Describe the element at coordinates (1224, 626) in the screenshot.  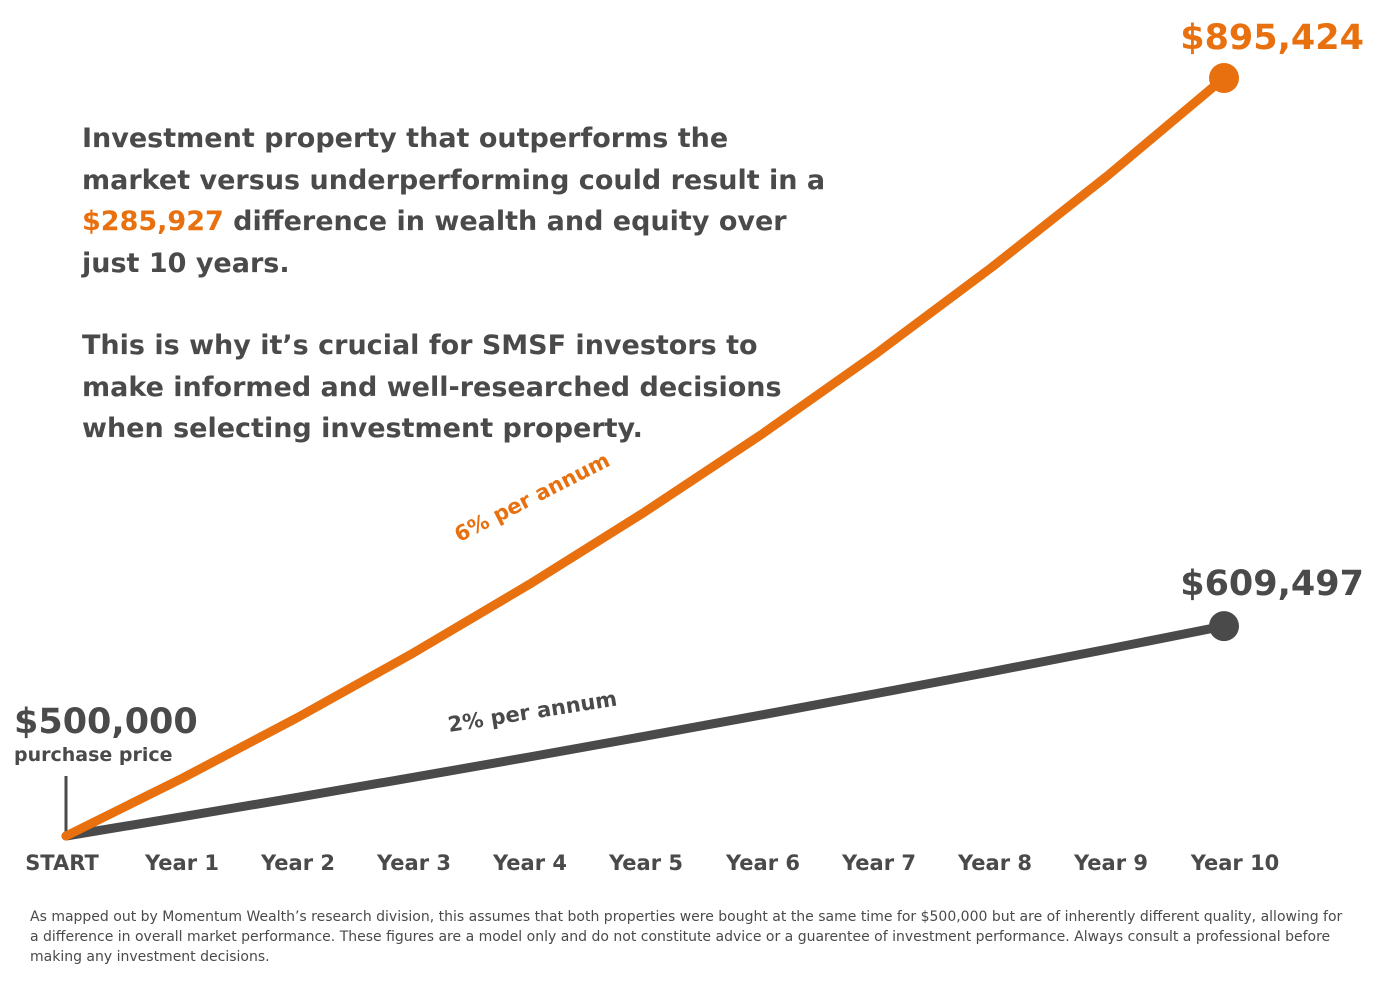
I see `series-end-point-2pct` at that location.